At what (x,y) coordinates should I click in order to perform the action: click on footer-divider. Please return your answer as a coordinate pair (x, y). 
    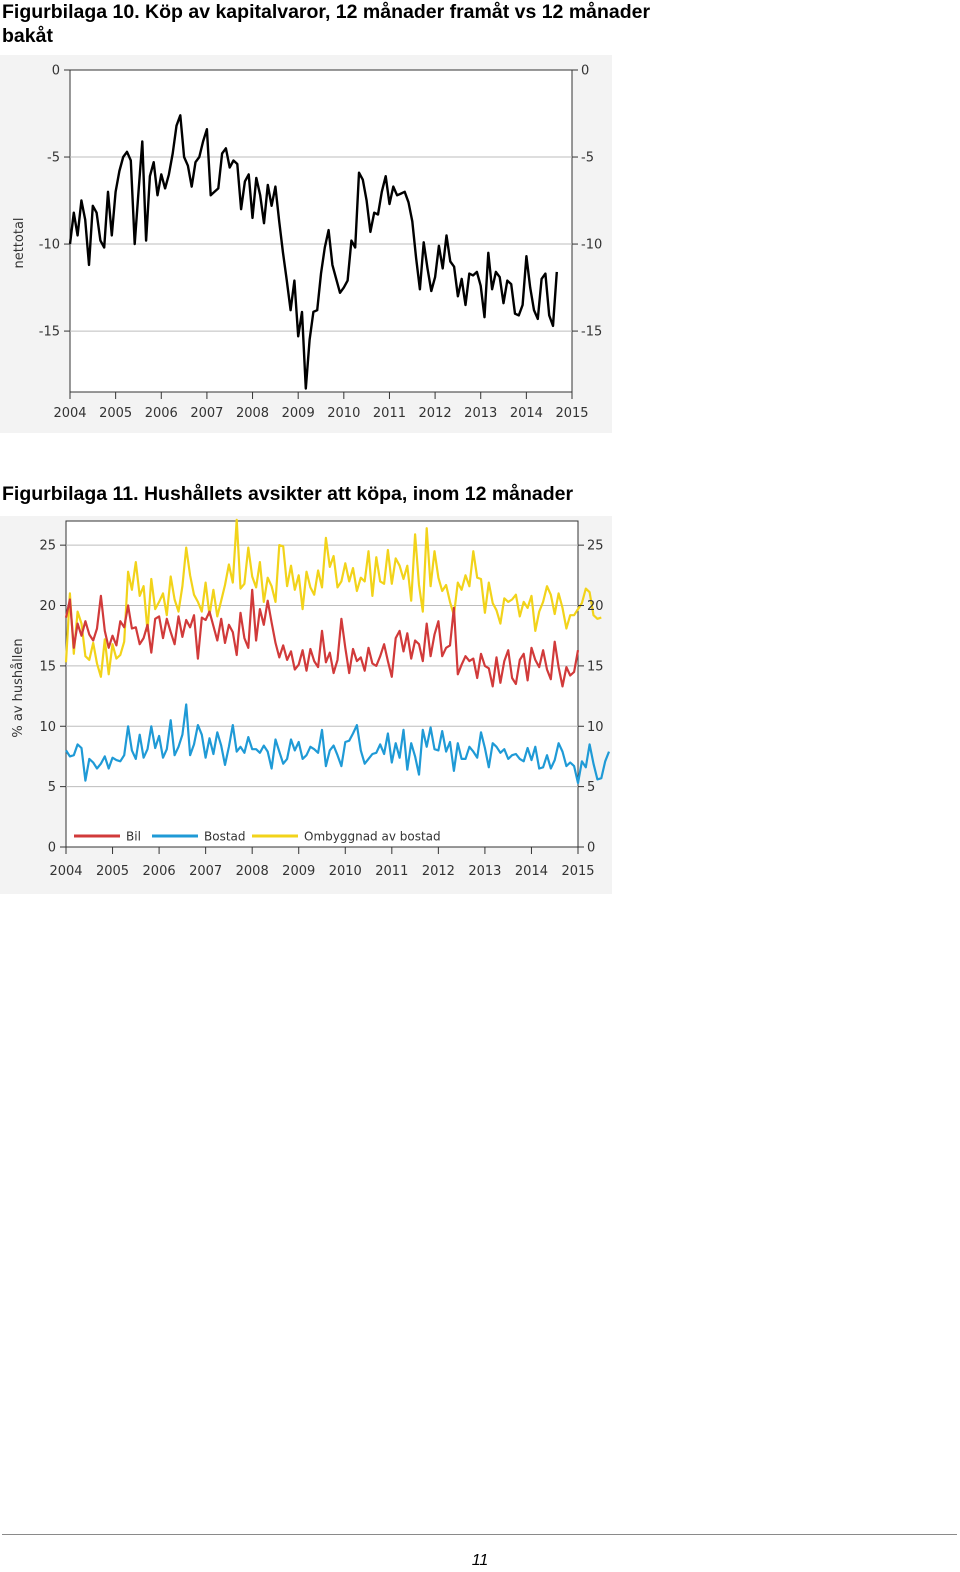
    Looking at the image, I should click on (479, 1534).